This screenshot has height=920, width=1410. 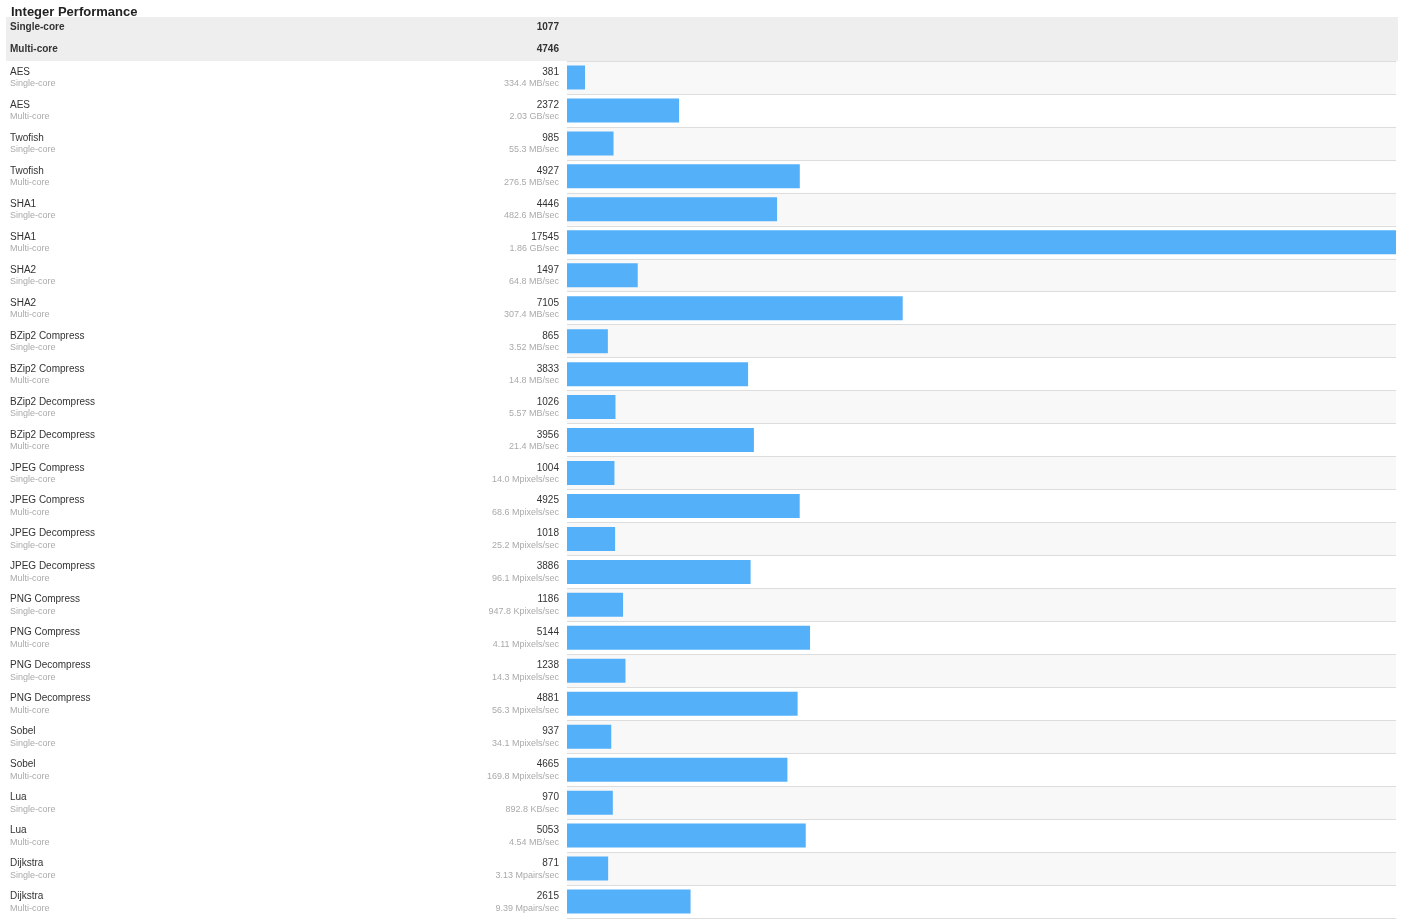 What do you see at coordinates (551, 731) in the screenshot?
I see `data-label: 937` at bounding box center [551, 731].